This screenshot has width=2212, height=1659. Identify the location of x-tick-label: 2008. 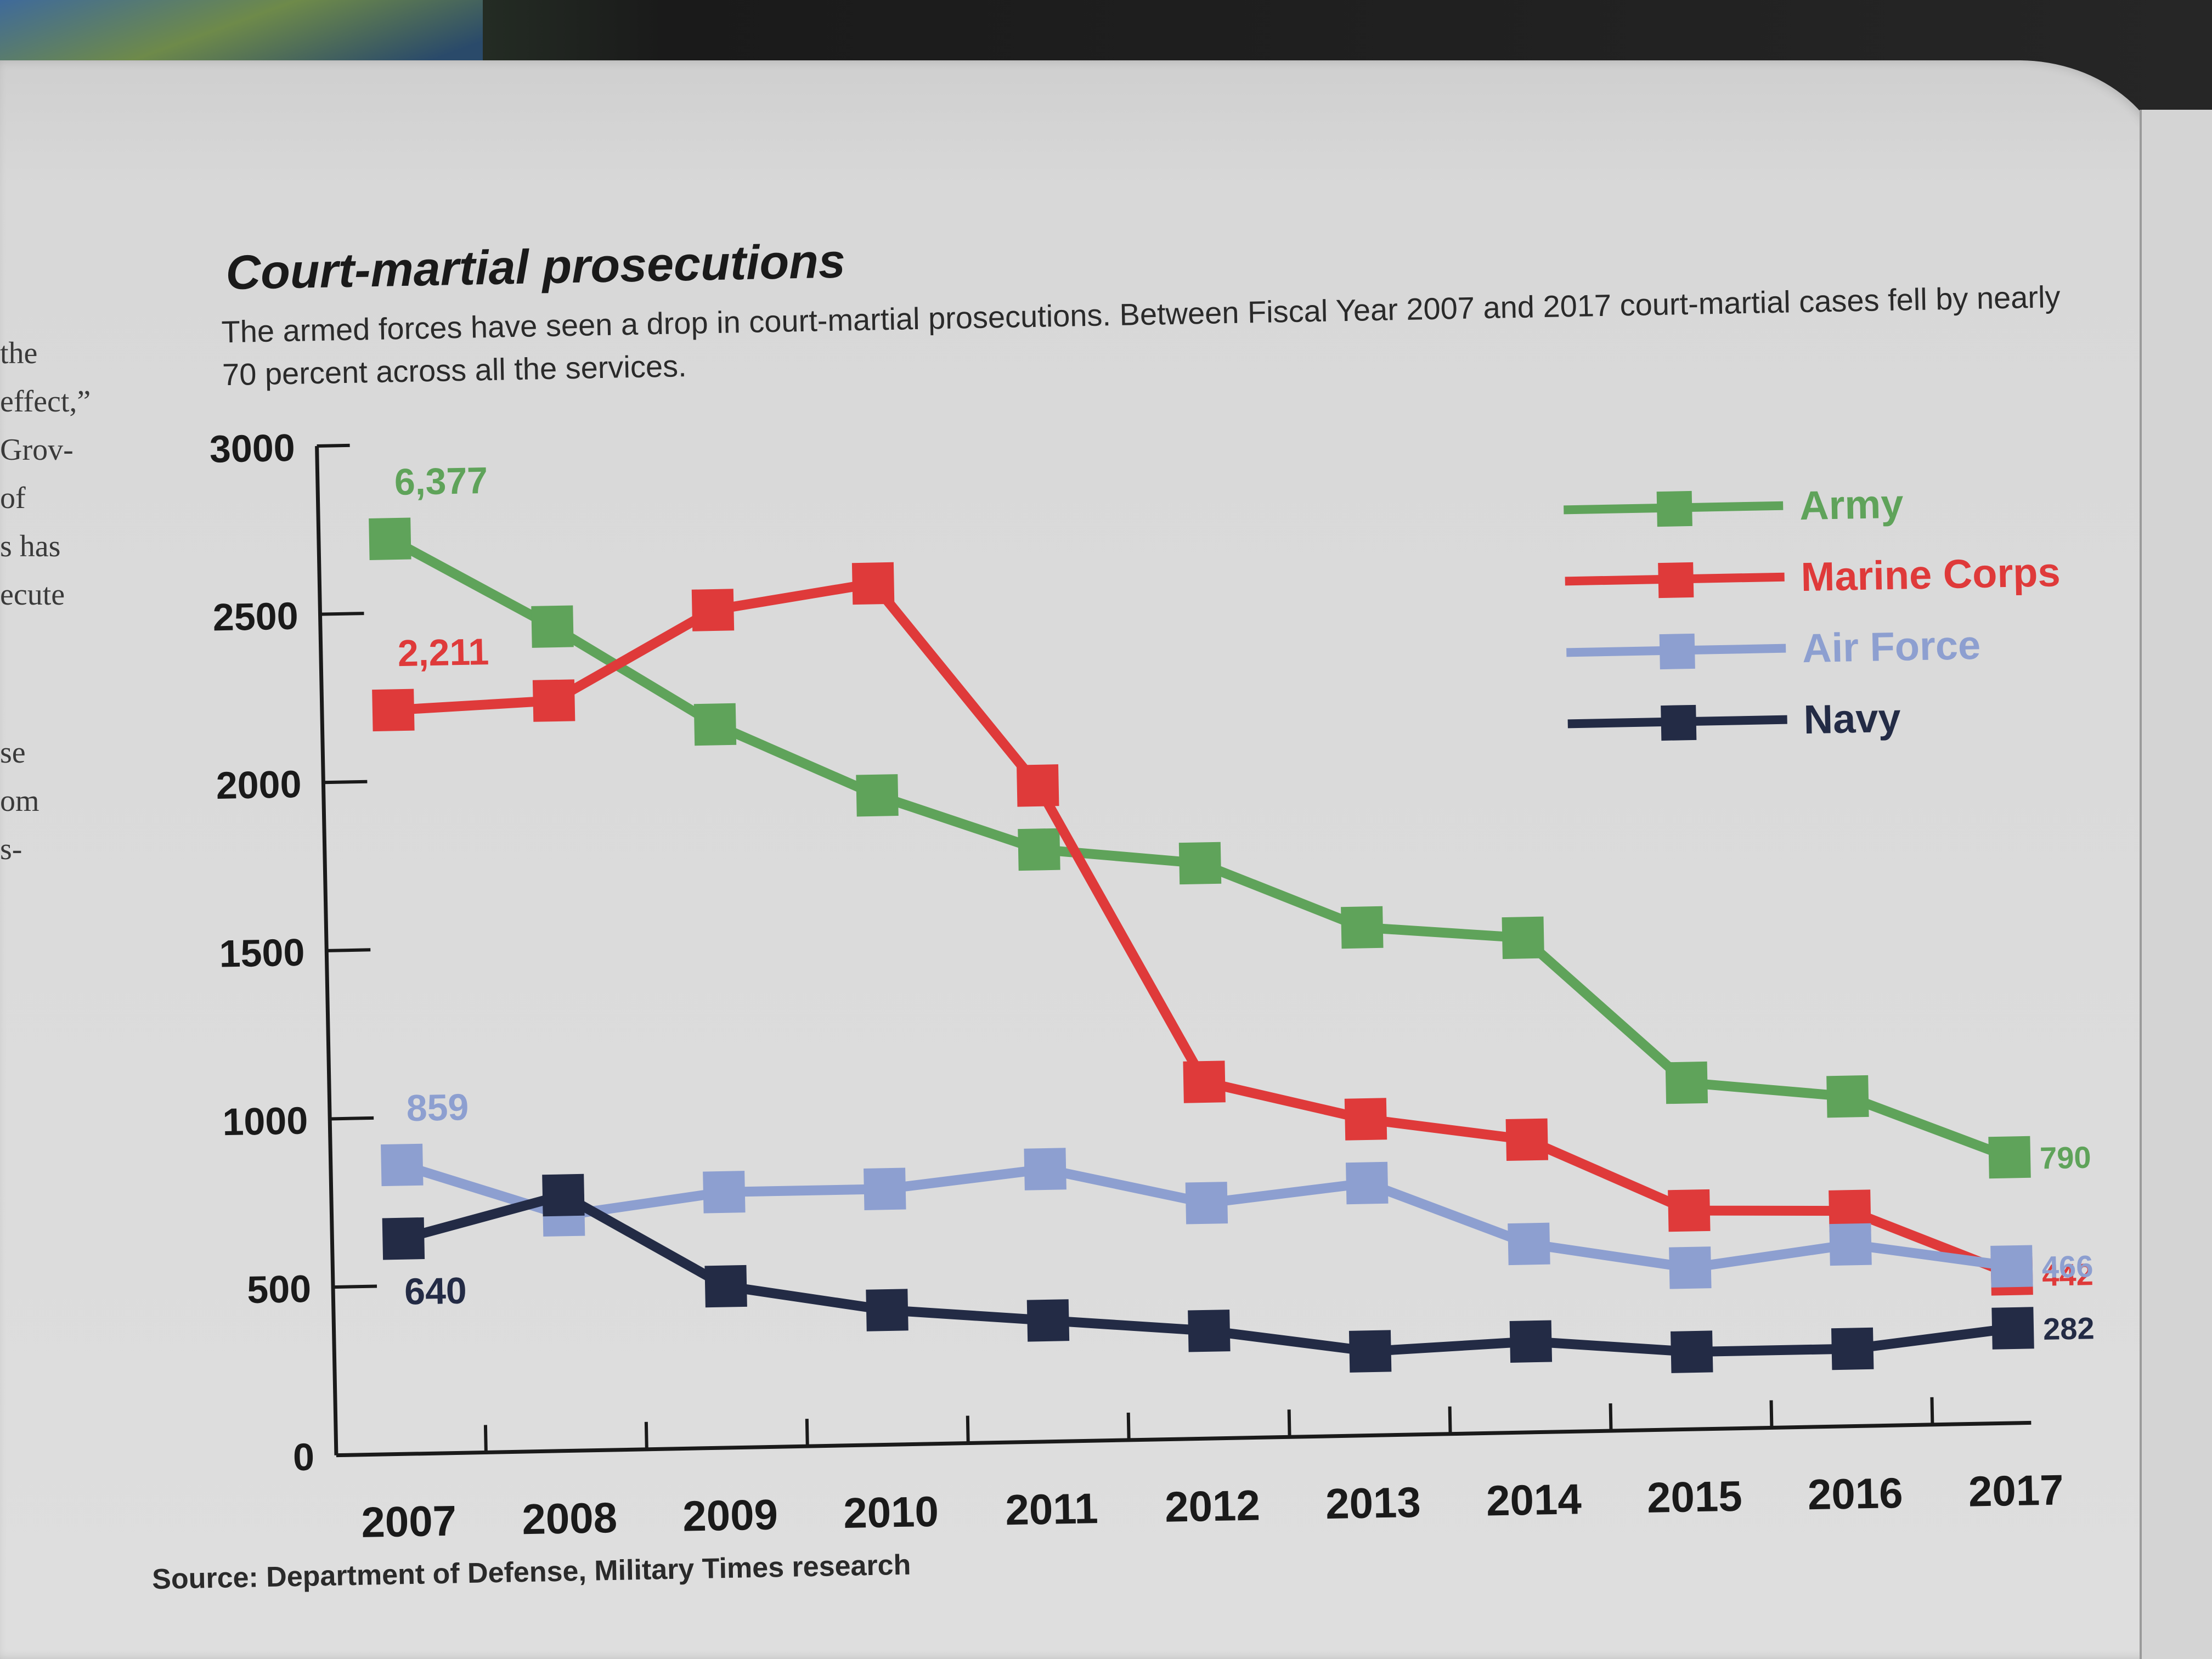
(570, 1518).